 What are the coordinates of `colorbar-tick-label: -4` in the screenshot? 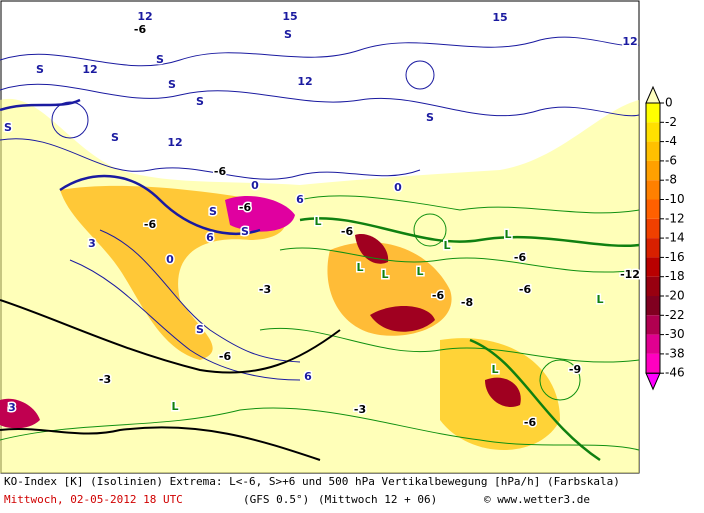 It's located at (671, 141).